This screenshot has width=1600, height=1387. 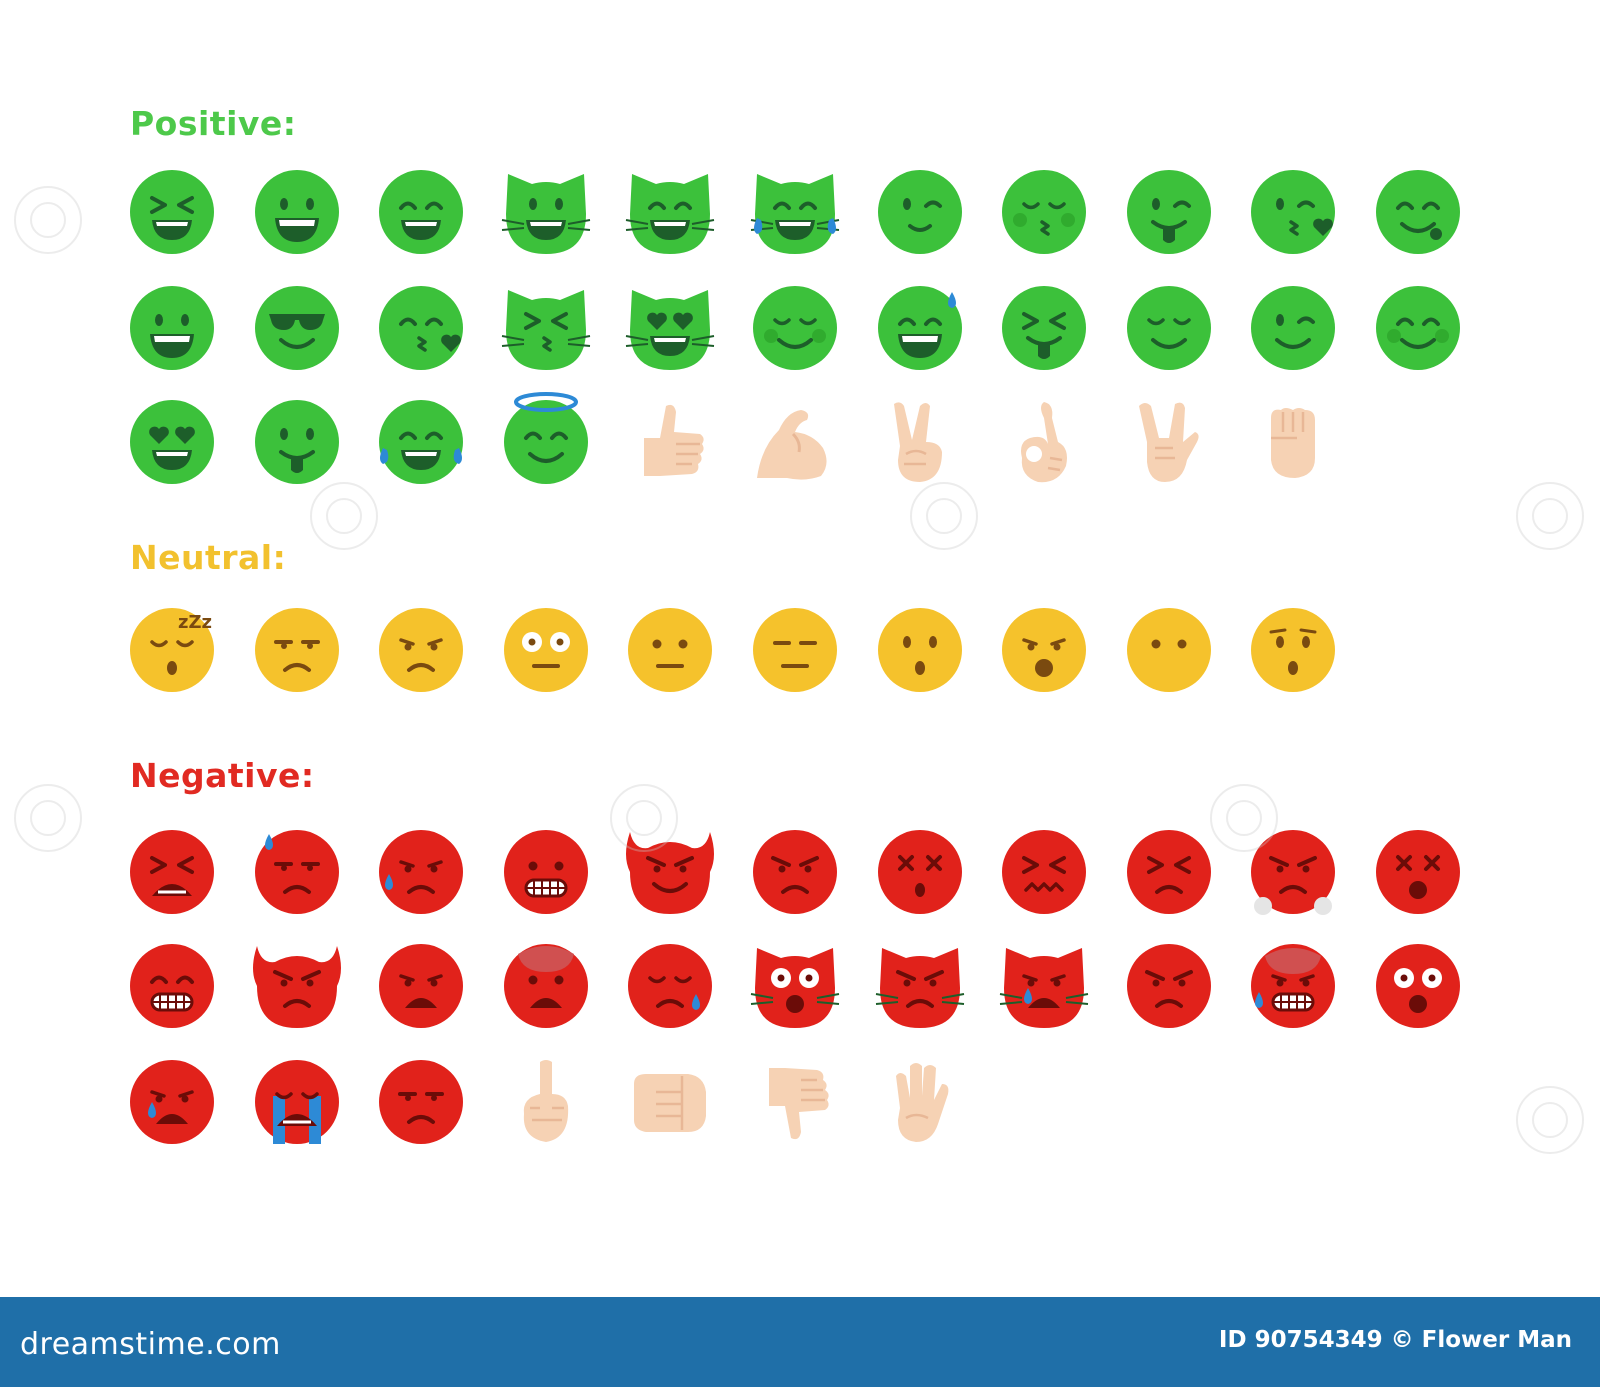 What do you see at coordinates (795, 650) in the screenshot?
I see `expressionless-face-icon` at bounding box center [795, 650].